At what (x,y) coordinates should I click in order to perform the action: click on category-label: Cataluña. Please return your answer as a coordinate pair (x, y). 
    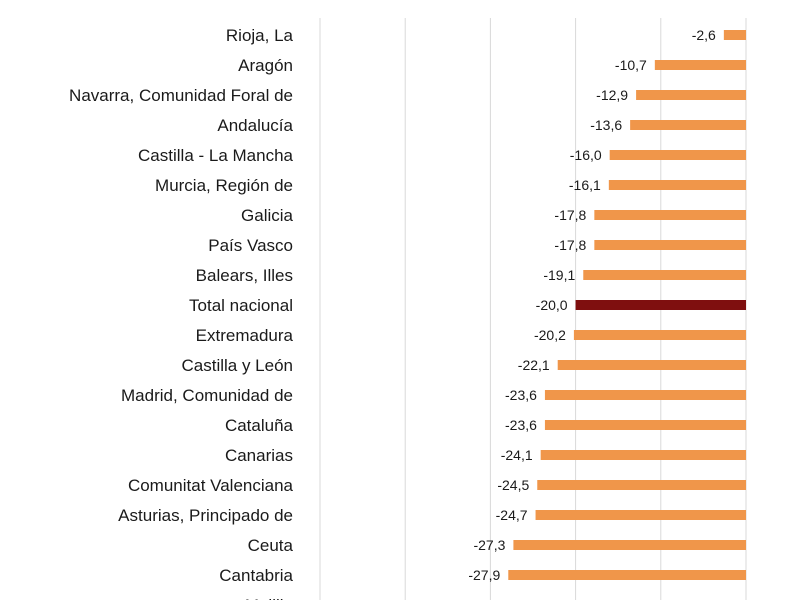
    Looking at the image, I should click on (259, 425).